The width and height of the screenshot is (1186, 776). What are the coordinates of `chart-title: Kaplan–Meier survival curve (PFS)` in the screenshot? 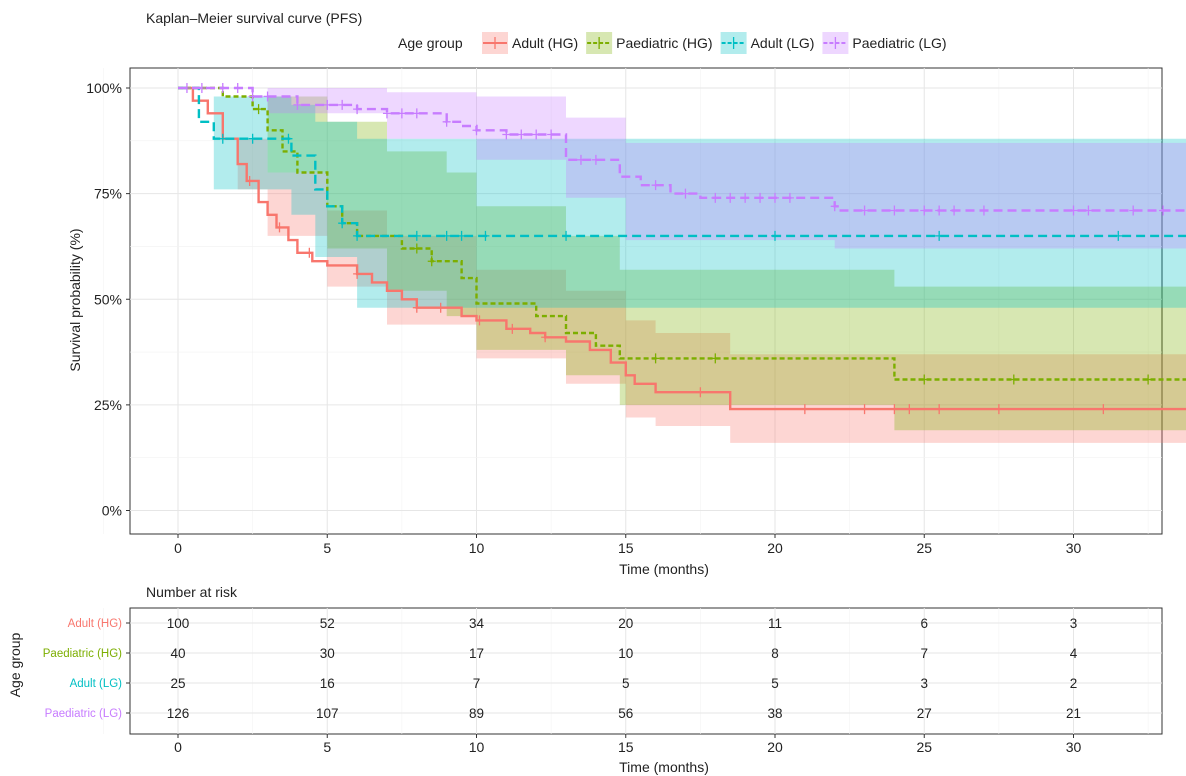 It's located at (254, 18).